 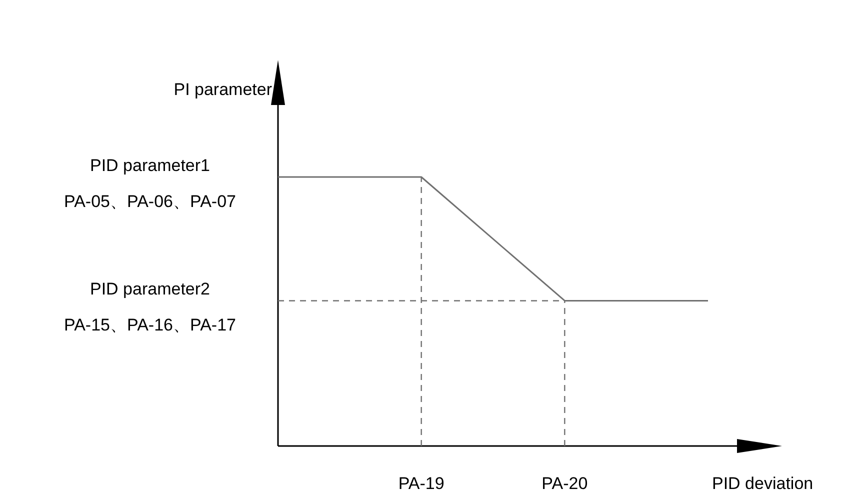 What do you see at coordinates (150, 165) in the screenshot?
I see `annotation: PID parameter1` at bounding box center [150, 165].